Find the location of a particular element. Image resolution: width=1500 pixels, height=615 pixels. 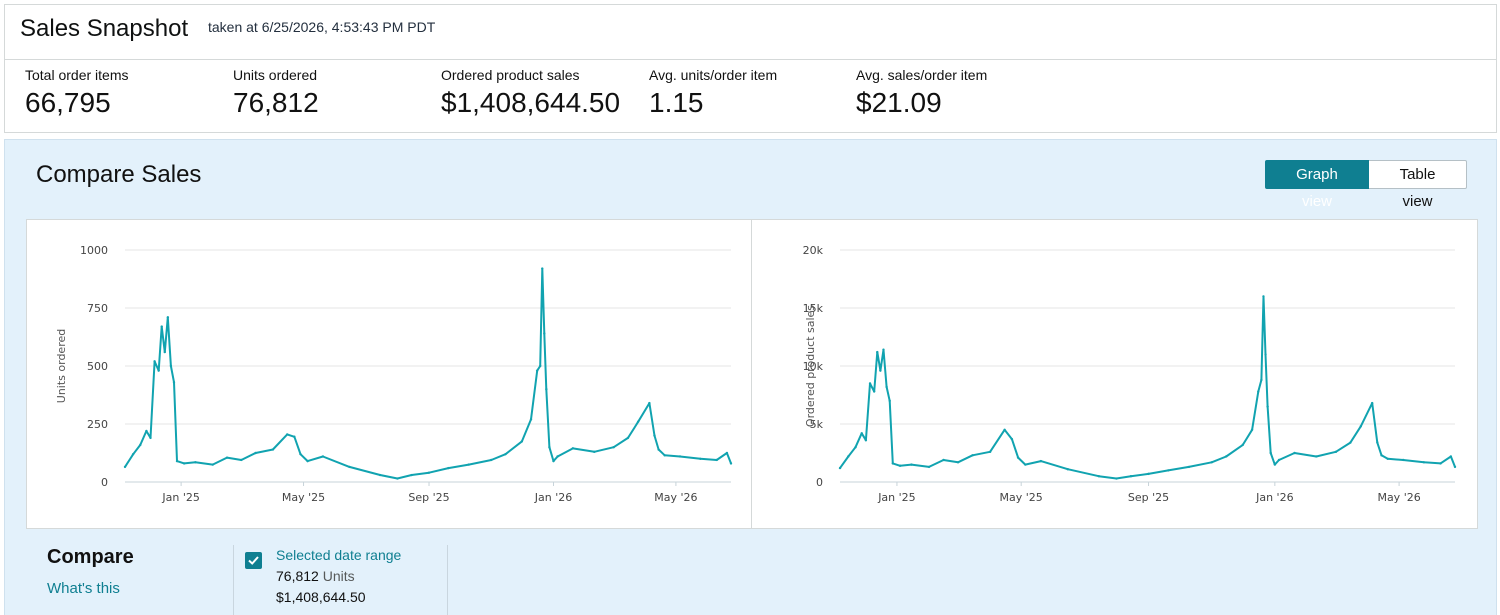

graph-view-button: Graph view is located at coordinates (1317, 185).